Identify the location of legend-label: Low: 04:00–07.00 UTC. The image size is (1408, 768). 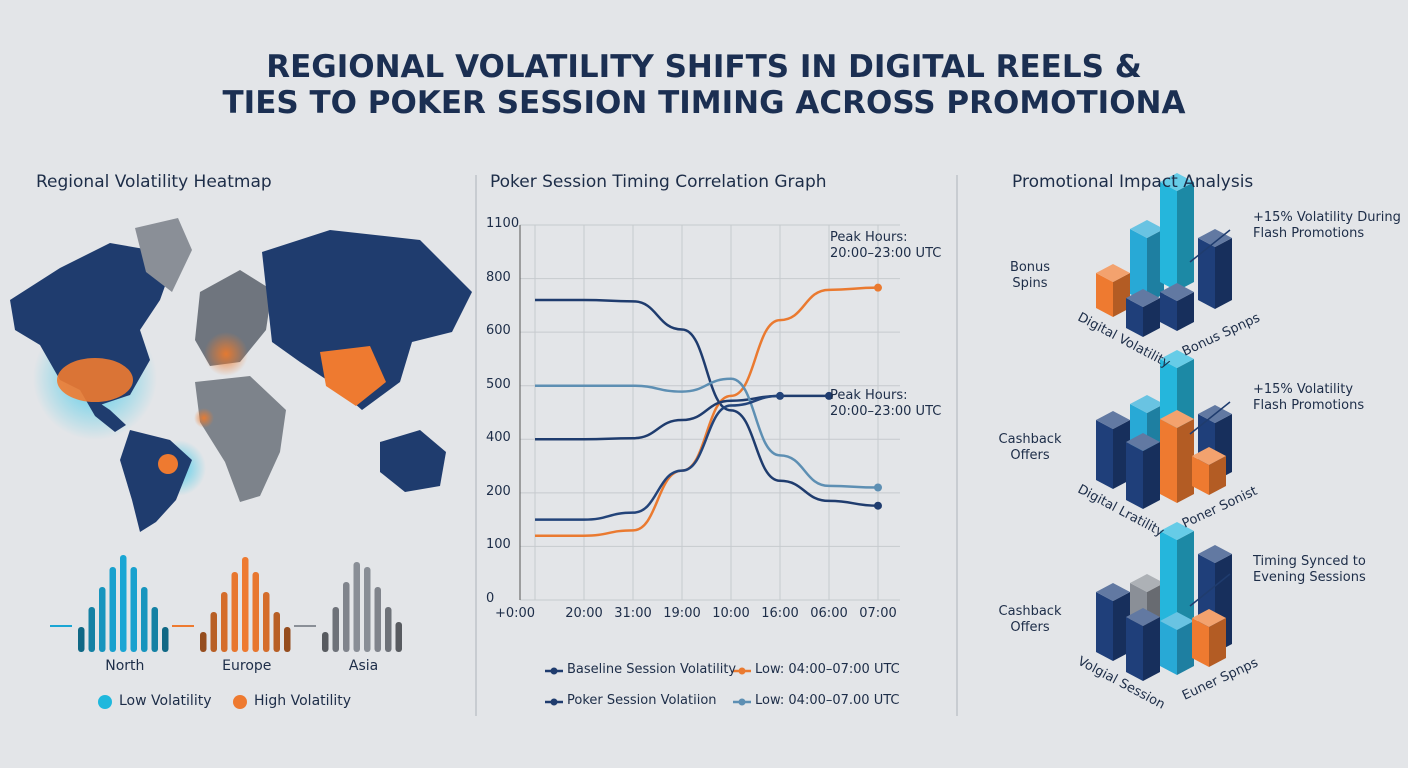
(827, 700).